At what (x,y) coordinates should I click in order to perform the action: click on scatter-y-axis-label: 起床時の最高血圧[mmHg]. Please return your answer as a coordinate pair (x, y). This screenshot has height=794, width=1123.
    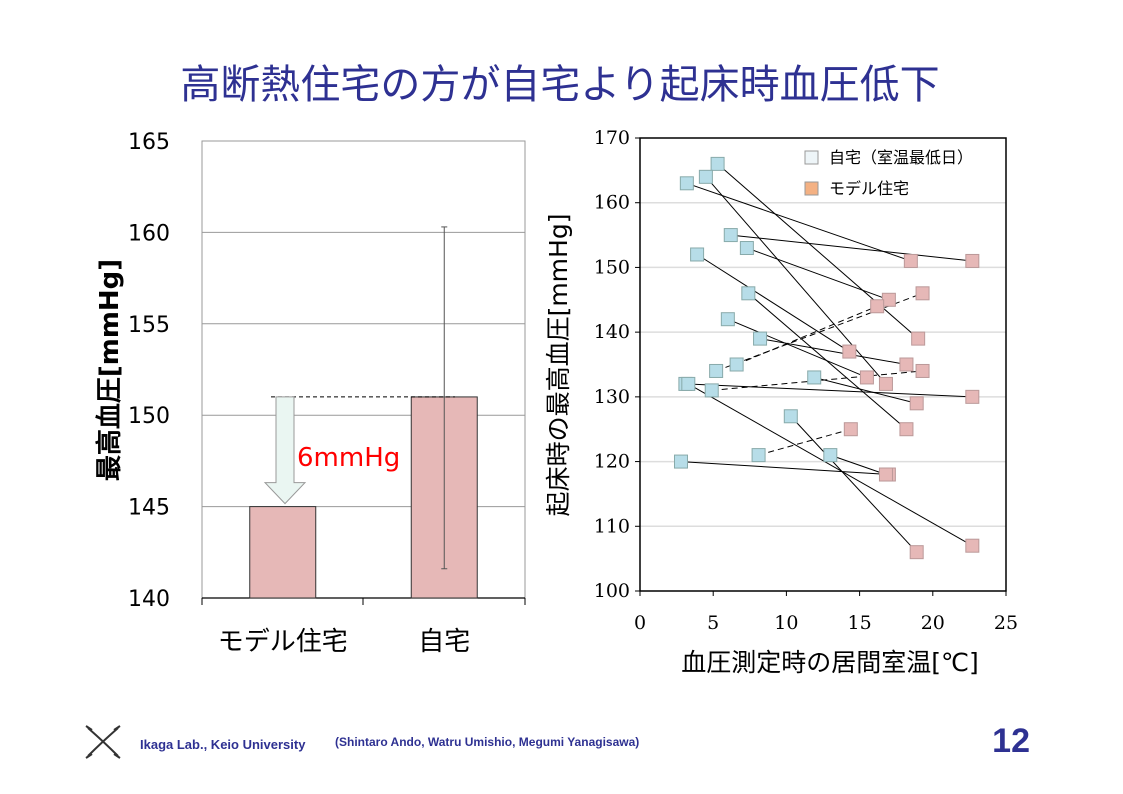
    Looking at the image, I should click on (558, 365).